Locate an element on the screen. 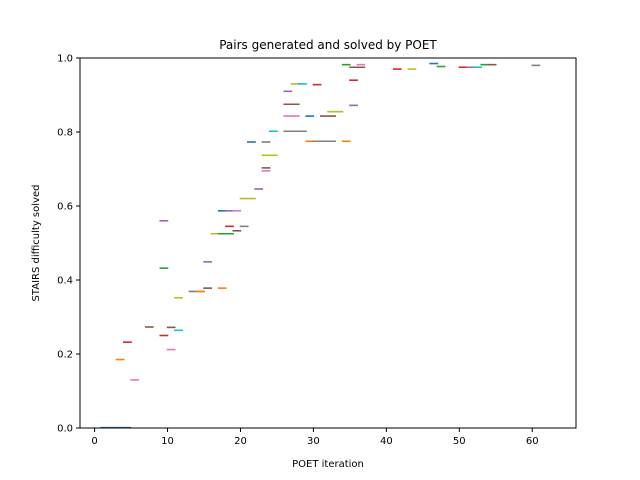 This screenshot has height=480, width=640. x-tick-label: 50 is located at coordinates (459, 441).